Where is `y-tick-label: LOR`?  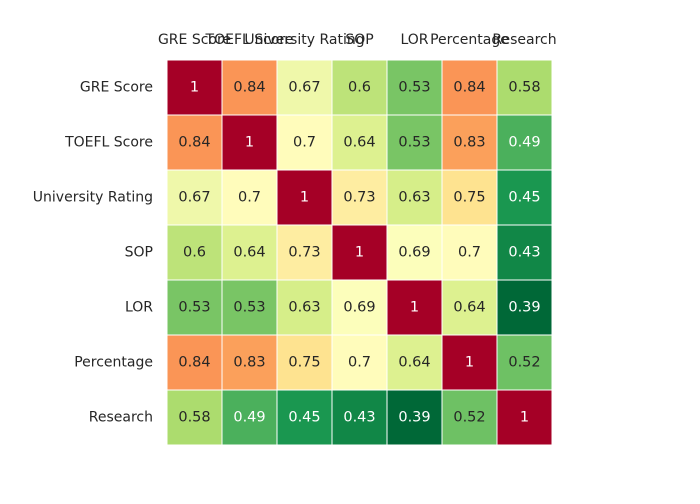 y-tick-label: LOR is located at coordinates (139, 308).